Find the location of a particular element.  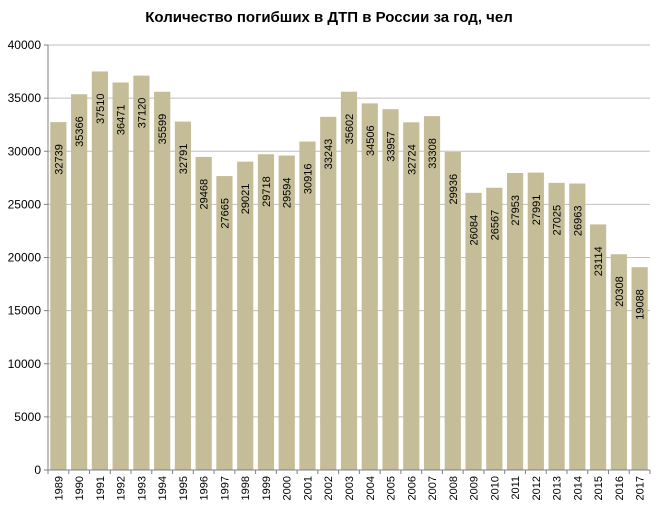

data-label: 20308 is located at coordinates (620, 291).